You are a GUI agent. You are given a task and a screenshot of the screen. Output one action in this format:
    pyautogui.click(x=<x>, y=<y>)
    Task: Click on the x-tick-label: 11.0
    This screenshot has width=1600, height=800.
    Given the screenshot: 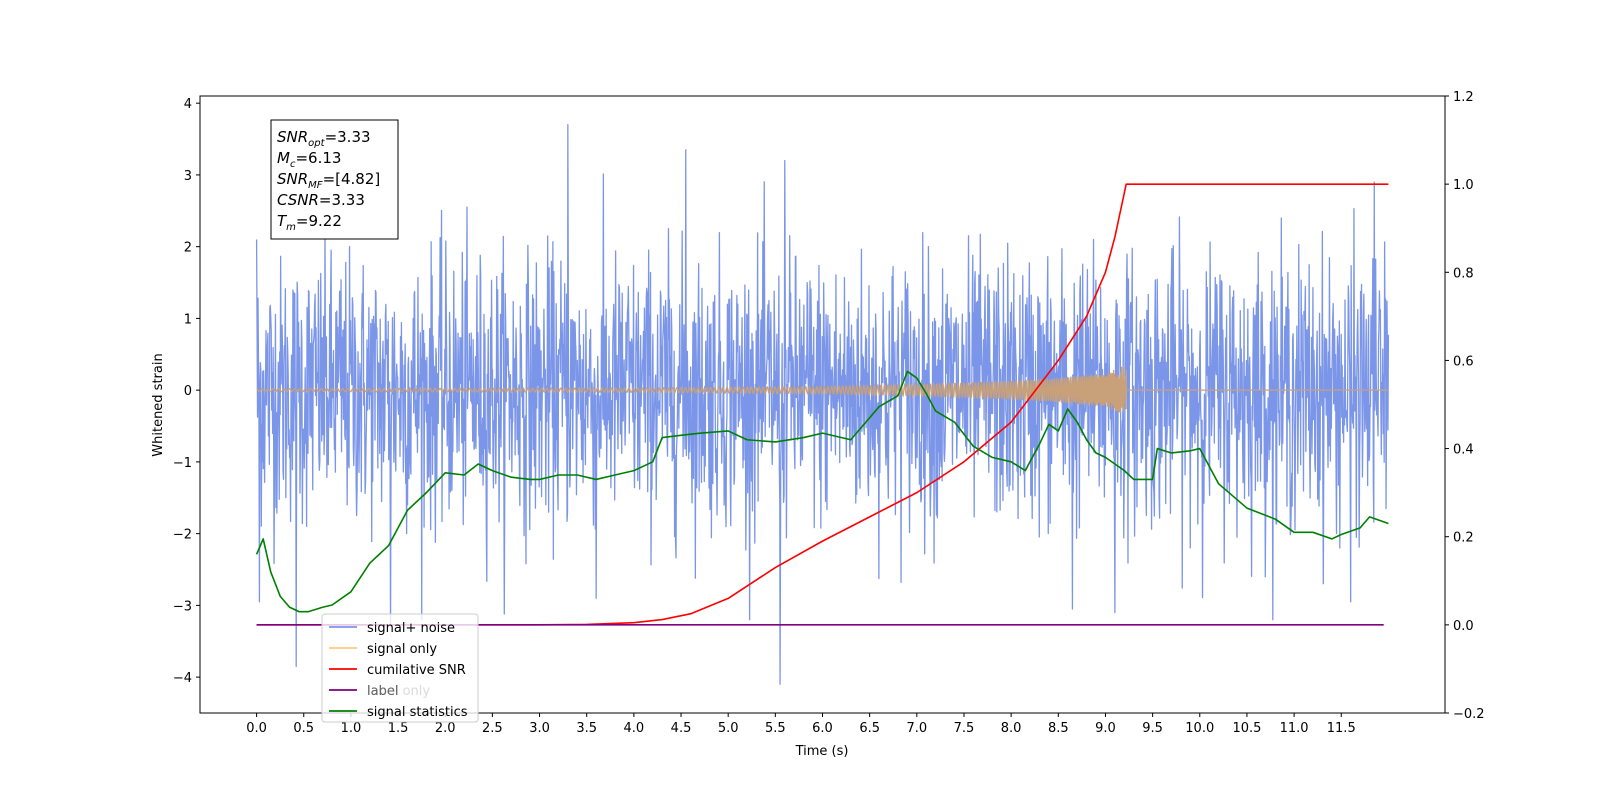 What is the action you would take?
    pyautogui.click(x=1294, y=728)
    